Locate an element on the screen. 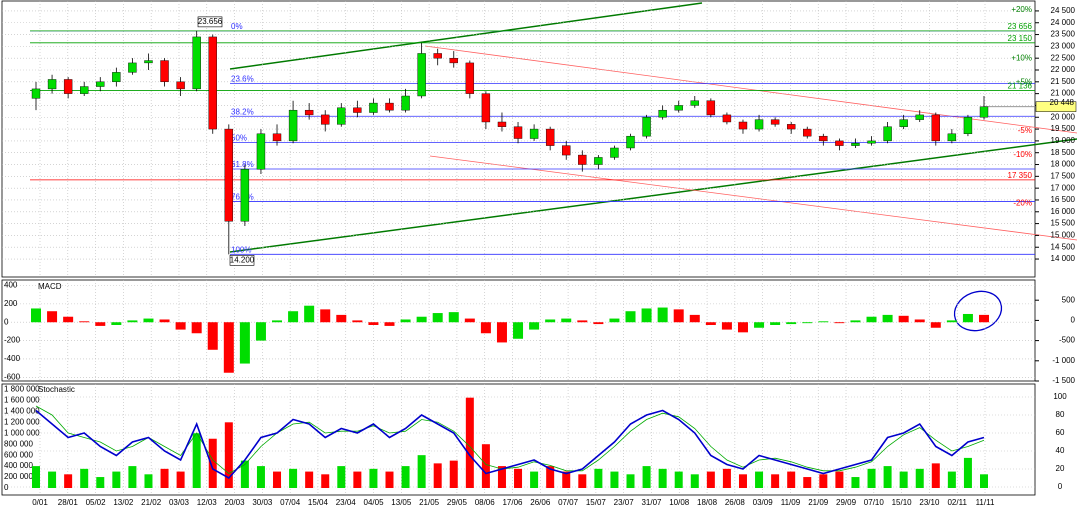 This screenshot has width=1077, height=511. x-tick-label: 17/06 is located at coordinates (512, 502).